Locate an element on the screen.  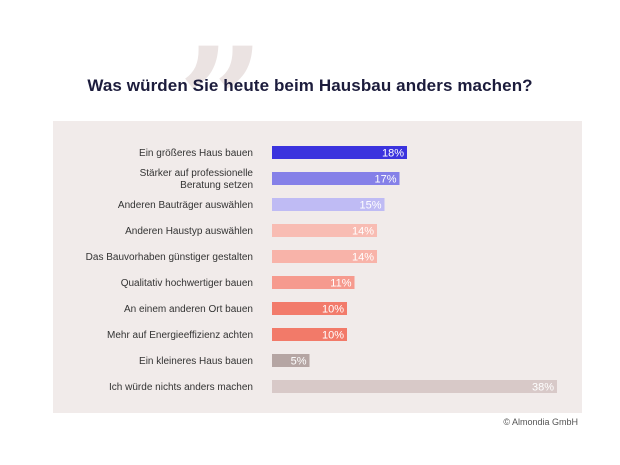
category-label: Ein größeres Haus bauen is located at coordinates (196, 153).